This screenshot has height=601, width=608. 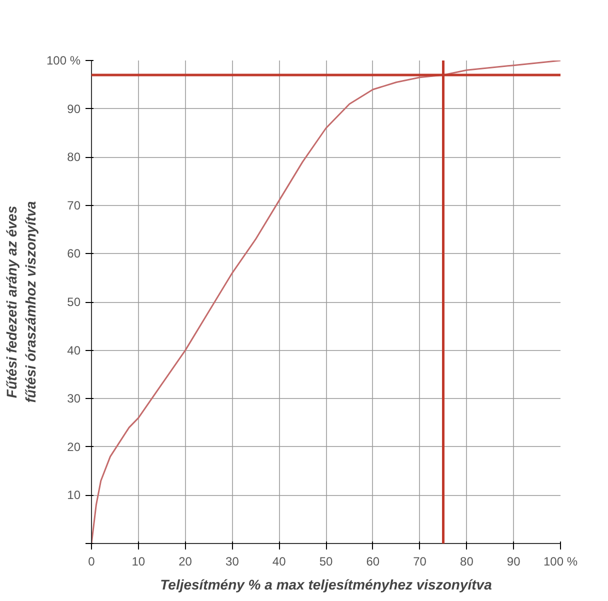 I want to click on x-tick-label: 90, so click(x=513, y=561).